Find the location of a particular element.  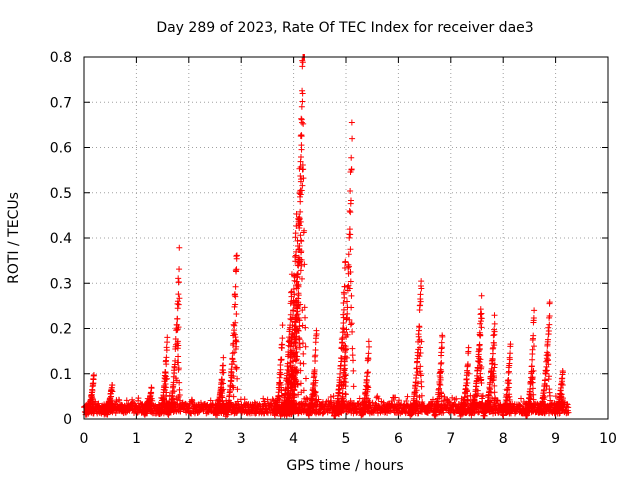

y-tick-label: 0.1 is located at coordinates (61, 375).